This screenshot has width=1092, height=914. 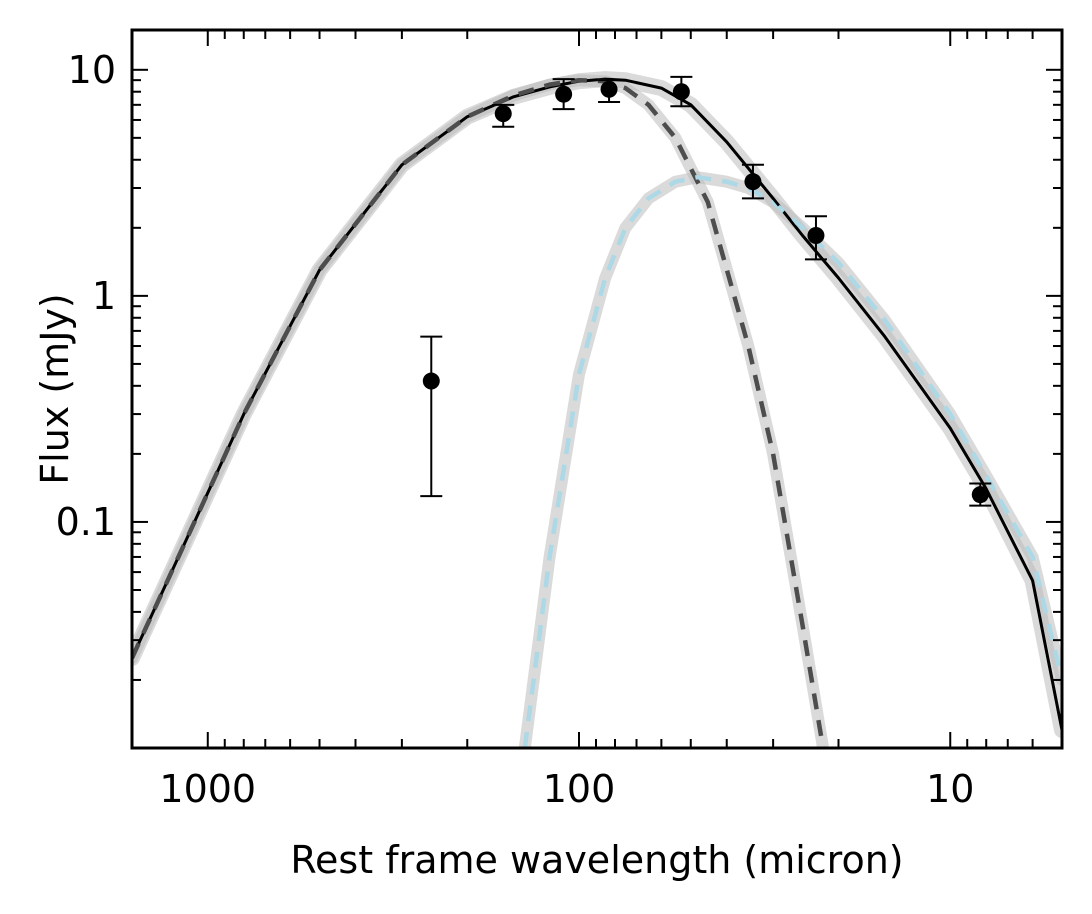 What do you see at coordinates (104, 296) in the screenshot?
I see `y-tick-label-1: 1` at bounding box center [104, 296].